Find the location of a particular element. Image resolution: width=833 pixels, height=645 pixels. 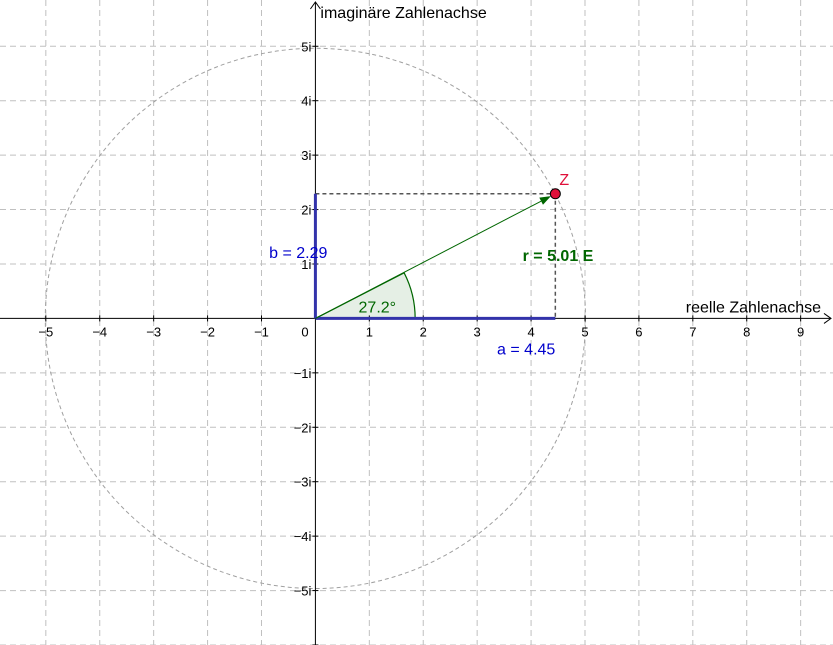

y-tick-label: 3i is located at coordinates (306, 155).